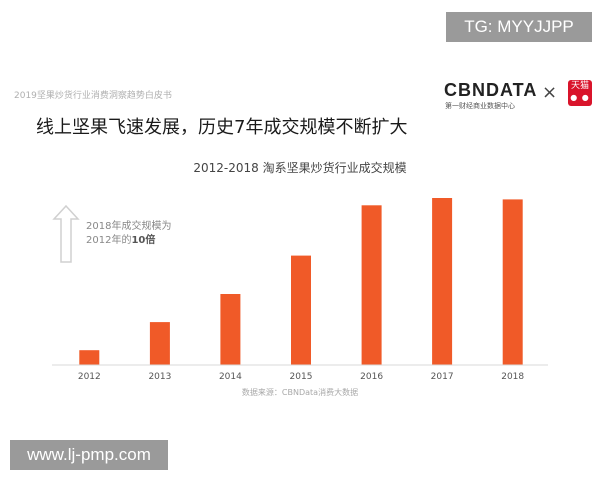  What do you see at coordinates (222, 127) in the screenshot?
I see `page-headline: 线上坚果飞速发展，历史7年成交规模不断扩大` at bounding box center [222, 127].